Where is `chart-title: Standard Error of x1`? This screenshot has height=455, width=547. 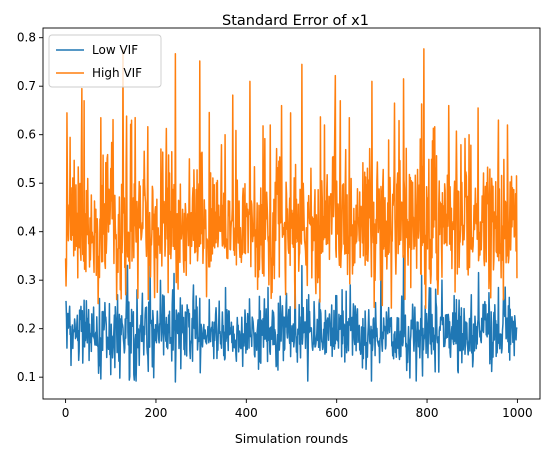
chart-title: Standard Error of x1 is located at coordinates (295, 21).